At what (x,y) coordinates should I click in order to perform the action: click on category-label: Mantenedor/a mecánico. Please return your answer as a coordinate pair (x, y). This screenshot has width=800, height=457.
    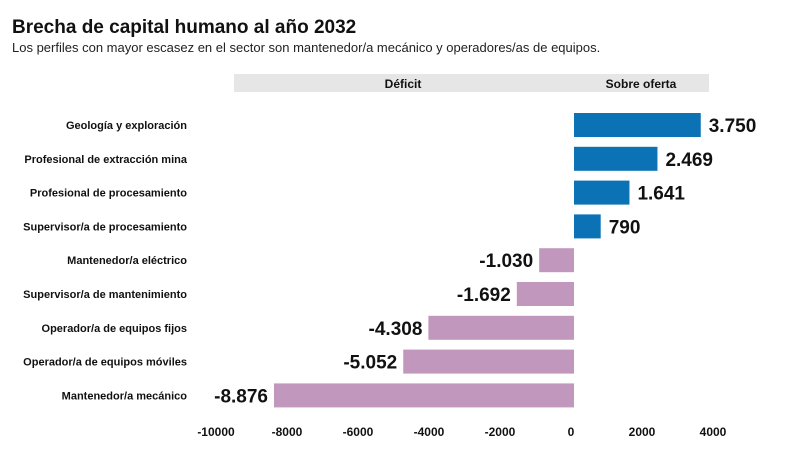
    Looking at the image, I should click on (125, 396).